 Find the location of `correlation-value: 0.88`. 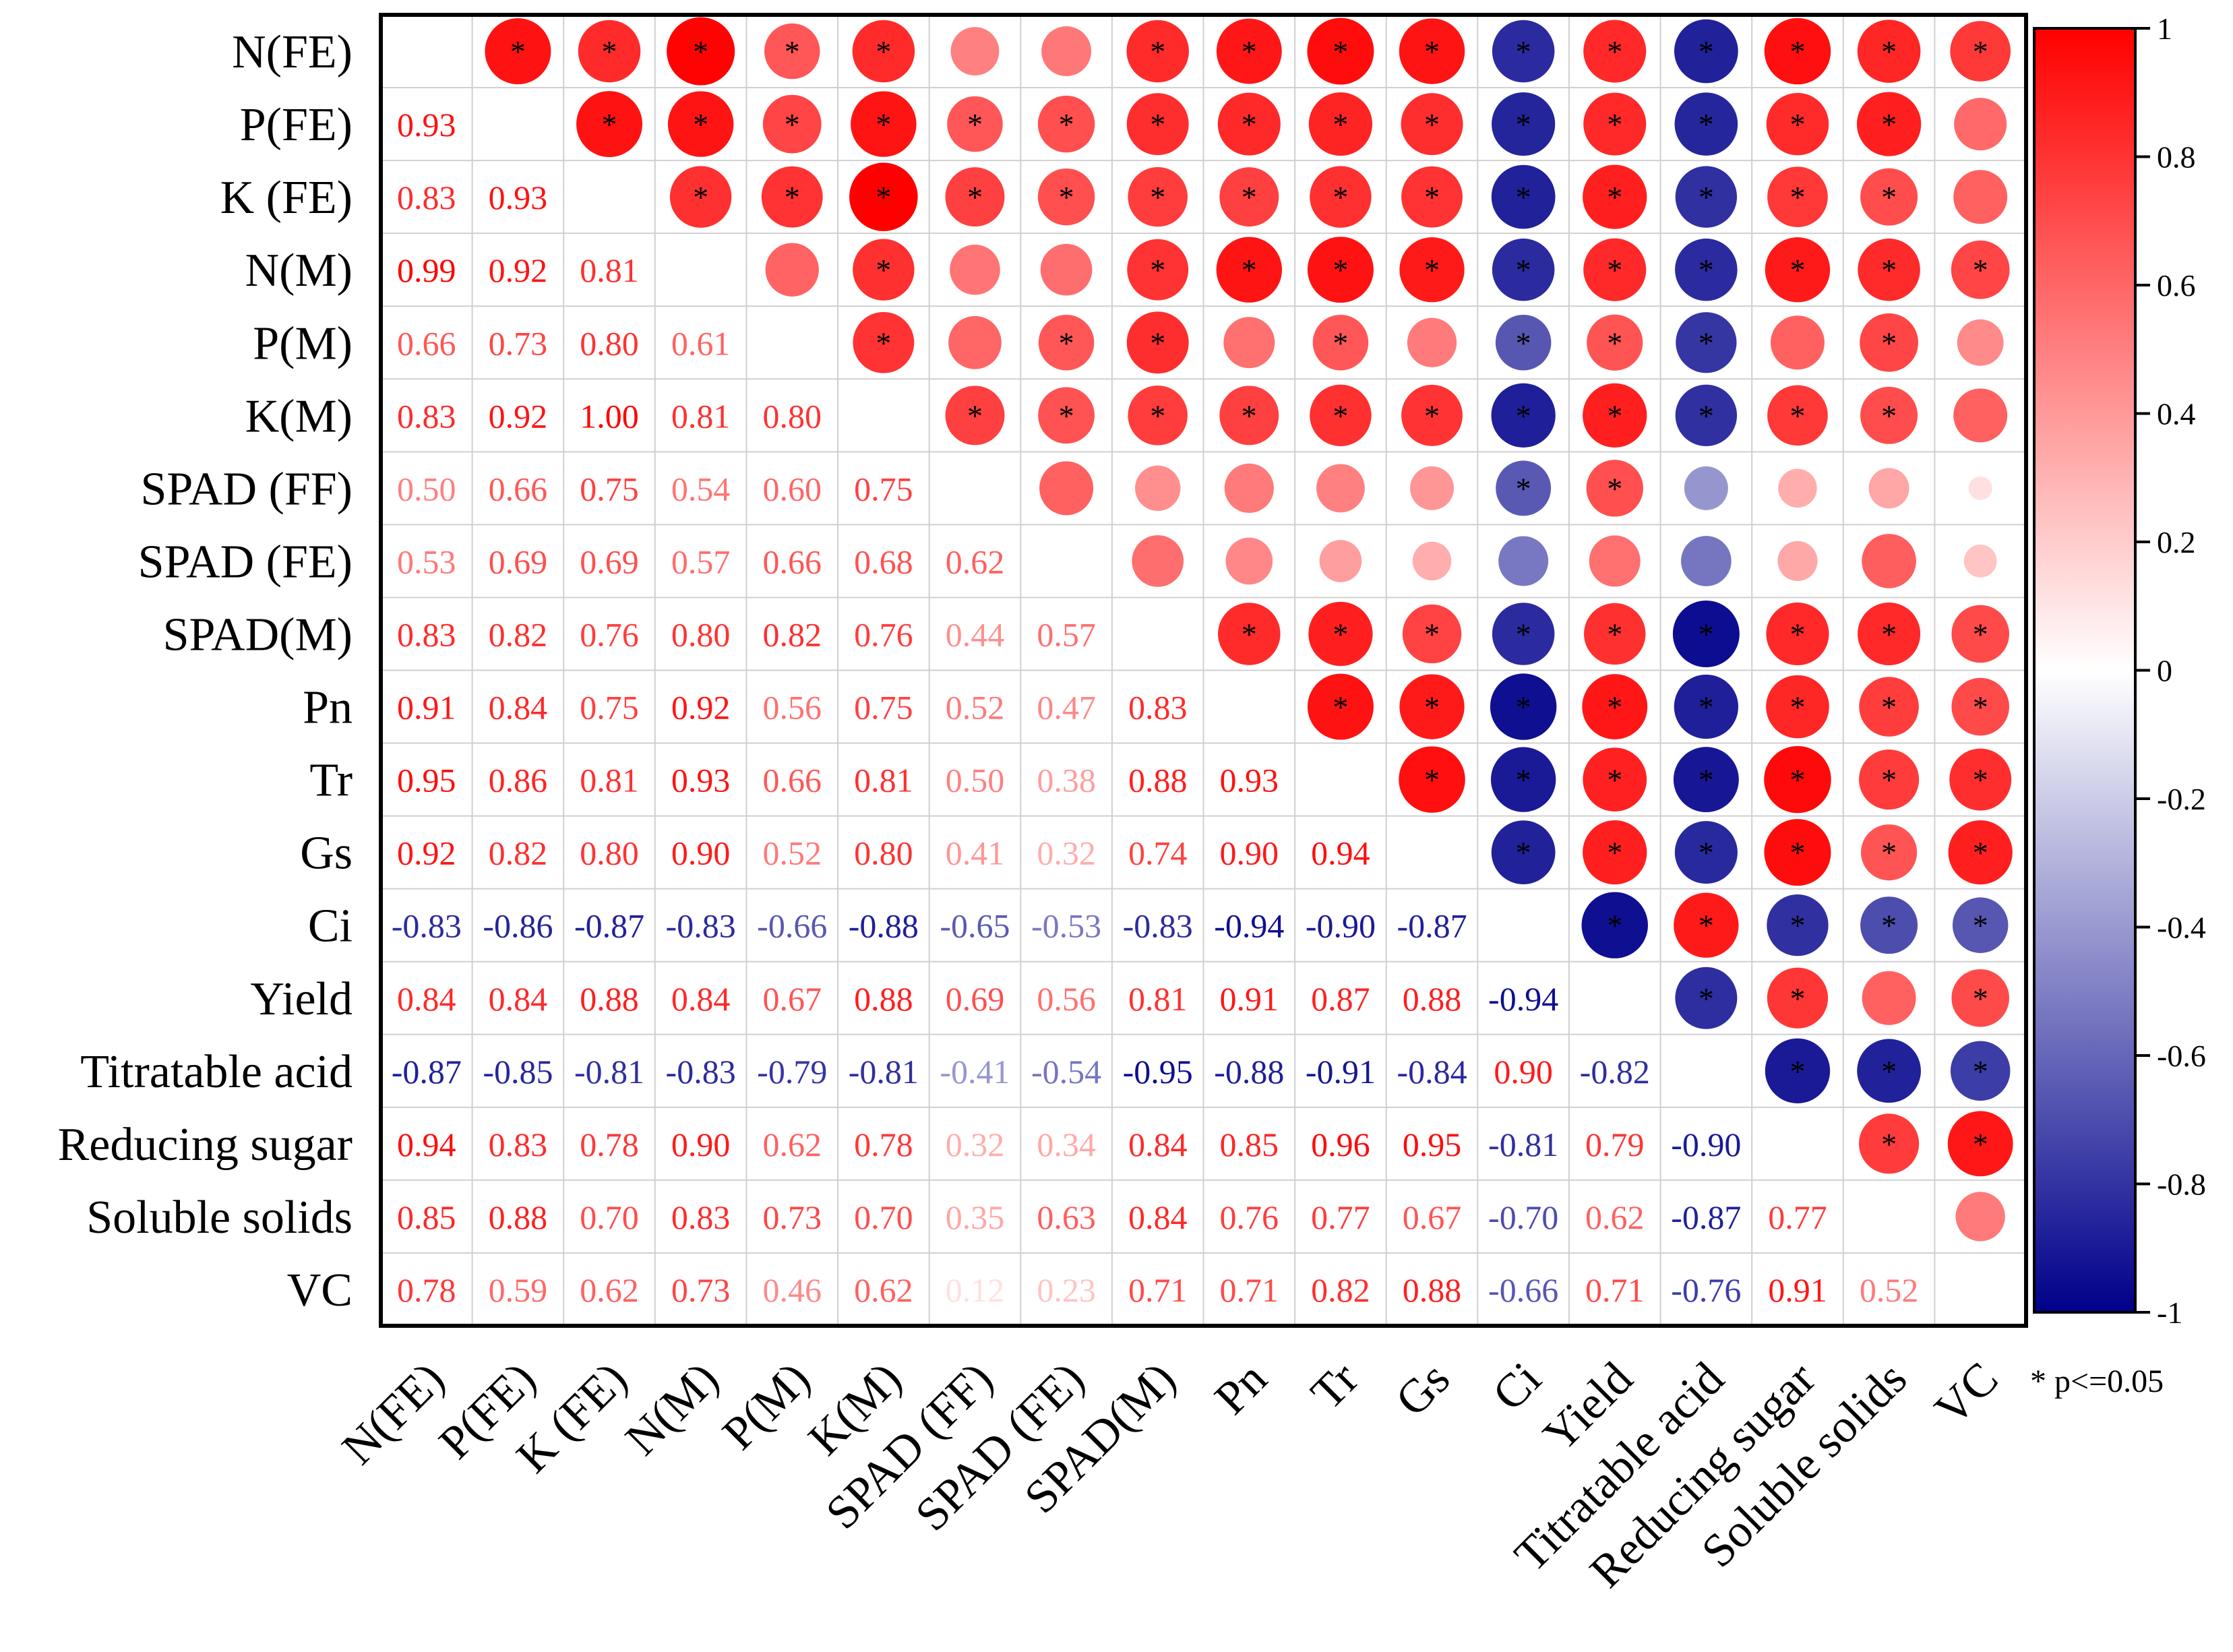

correlation-value: 0.88 is located at coordinates (1433, 999).